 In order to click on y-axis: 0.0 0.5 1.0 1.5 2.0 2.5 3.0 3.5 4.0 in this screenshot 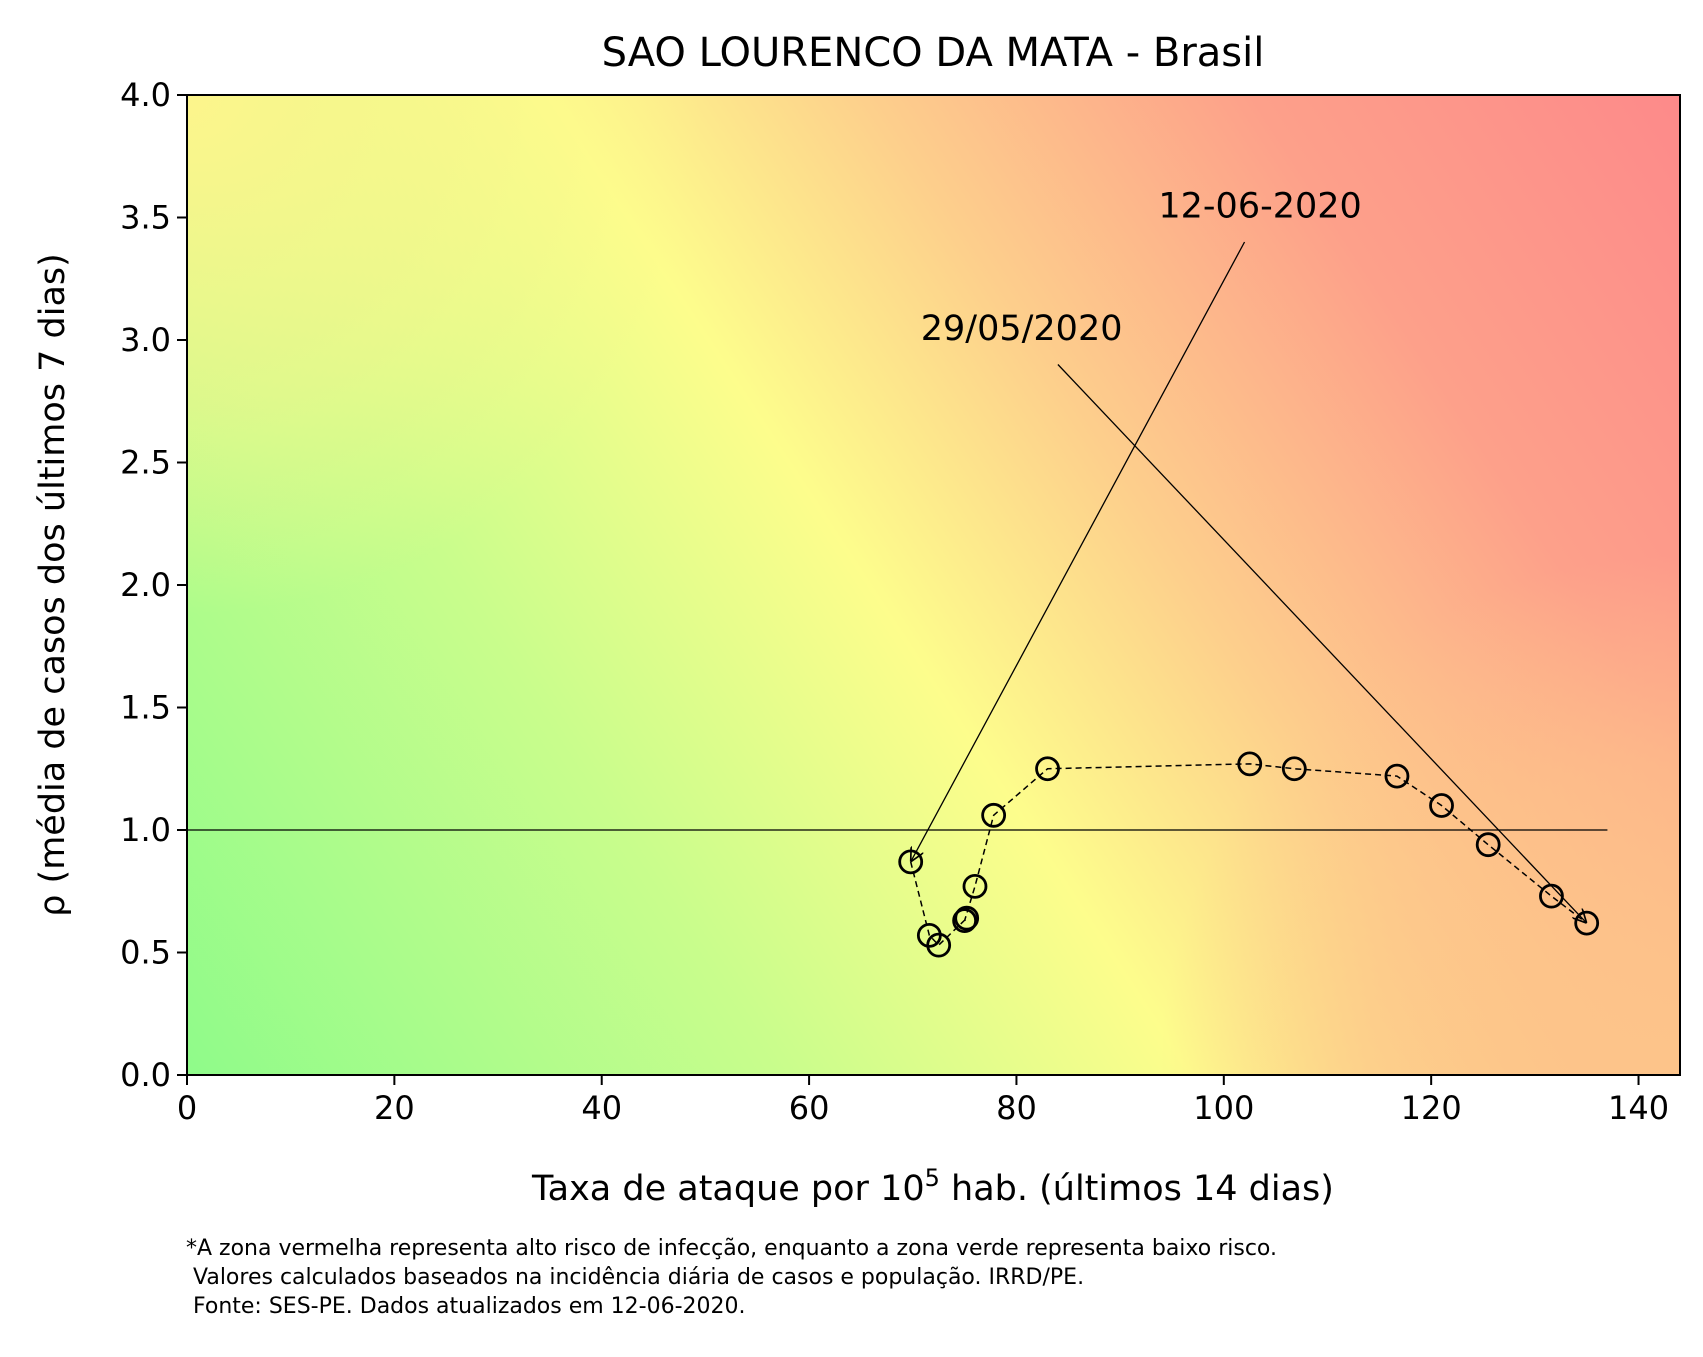, I will do `click(153, 585)`.